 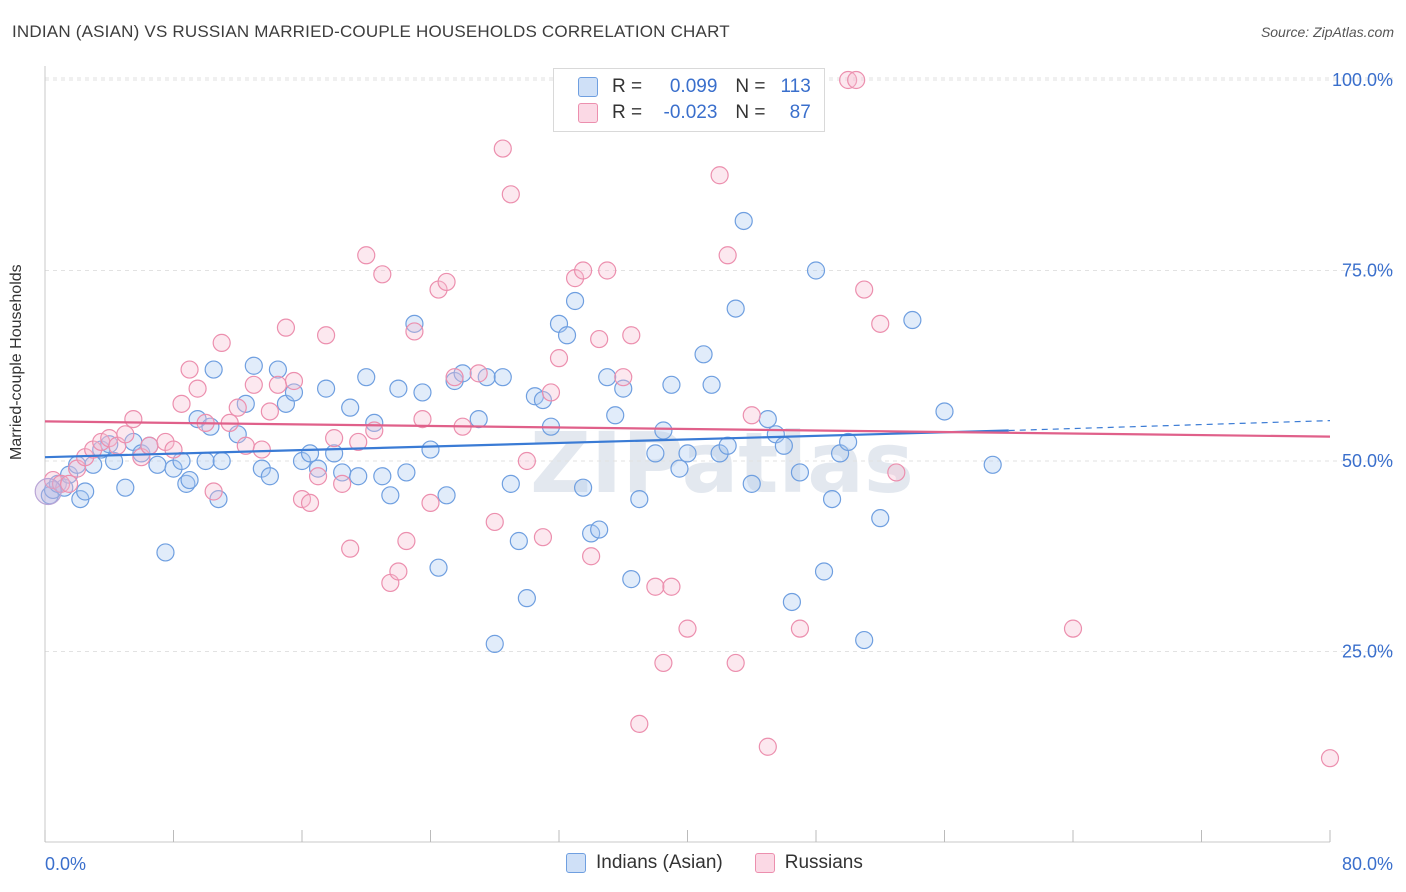 What do you see at coordinates (687, 429) in the screenshot?
I see `trendline-russians` at bounding box center [687, 429].